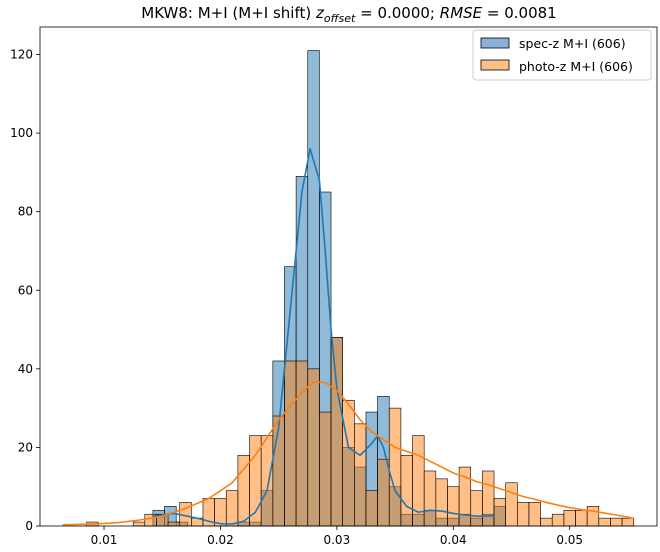  Describe the element at coordinates (495, 43) in the screenshot. I see `legend-swatch-spec-z` at that location.